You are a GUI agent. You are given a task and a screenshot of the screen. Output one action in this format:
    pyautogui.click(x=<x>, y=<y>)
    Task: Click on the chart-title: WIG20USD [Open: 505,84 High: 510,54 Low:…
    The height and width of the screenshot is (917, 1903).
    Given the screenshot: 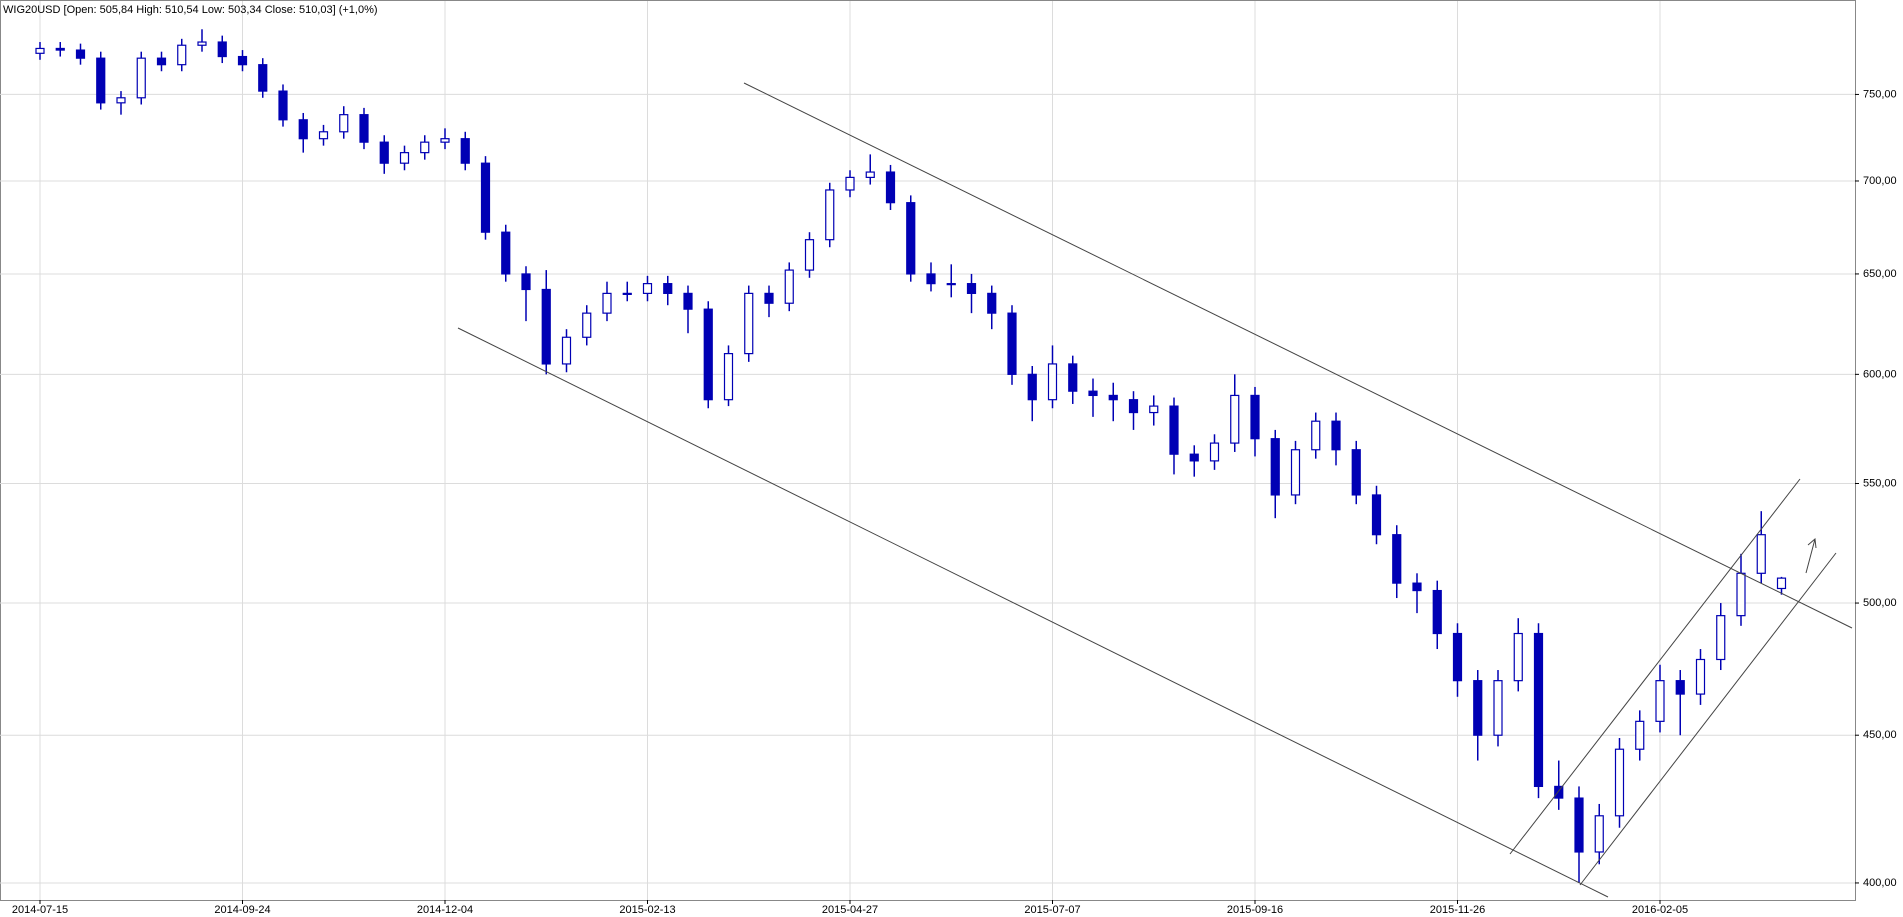 What is the action you would take?
    pyautogui.click(x=190, y=10)
    